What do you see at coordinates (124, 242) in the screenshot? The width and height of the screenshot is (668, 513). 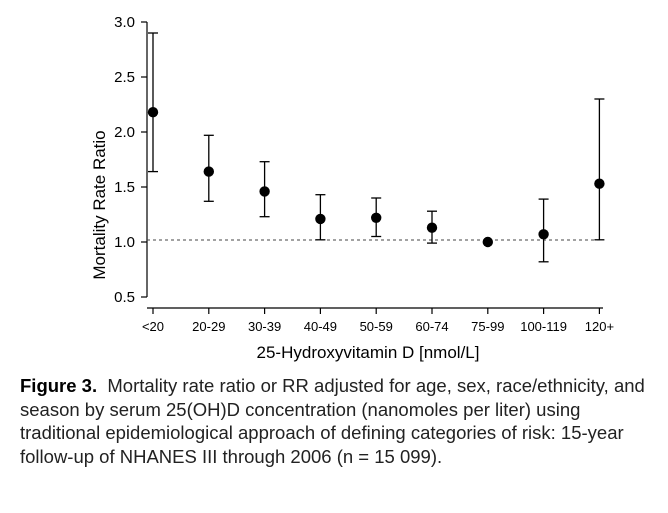 I see `y-tick-label: 1.0` at bounding box center [124, 242].